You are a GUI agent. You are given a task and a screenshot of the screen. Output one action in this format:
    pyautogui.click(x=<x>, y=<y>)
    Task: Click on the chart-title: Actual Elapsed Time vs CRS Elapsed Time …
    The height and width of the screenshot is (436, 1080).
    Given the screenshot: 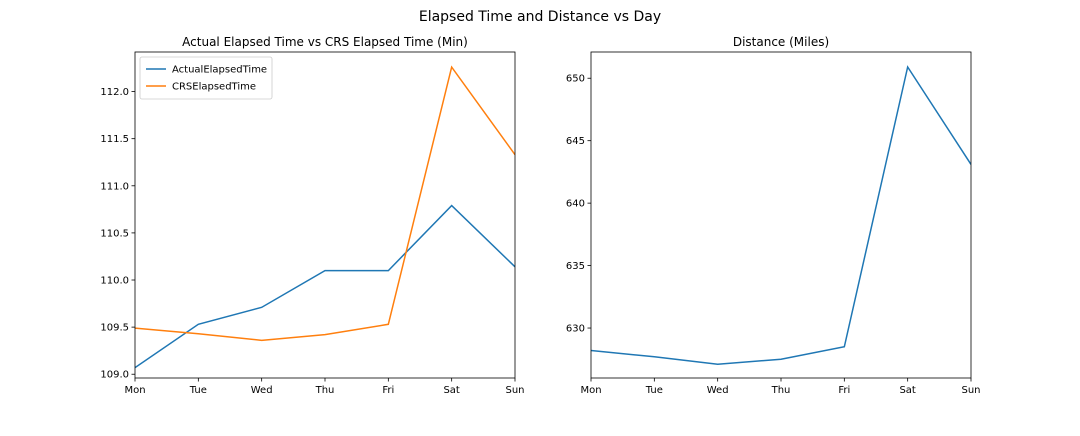 What is the action you would take?
    pyautogui.click(x=325, y=42)
    